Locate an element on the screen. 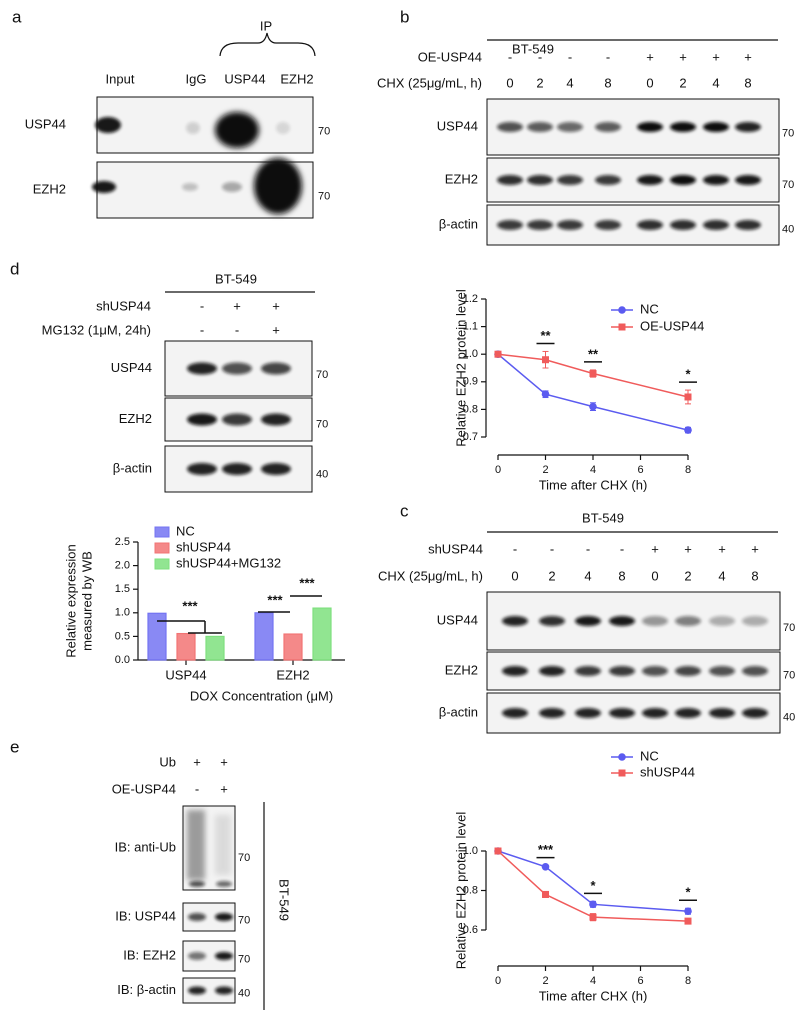 The width and height of the screenshot is (800, 1012). x-tick-label: 6 is located at coordinates (640, 981).